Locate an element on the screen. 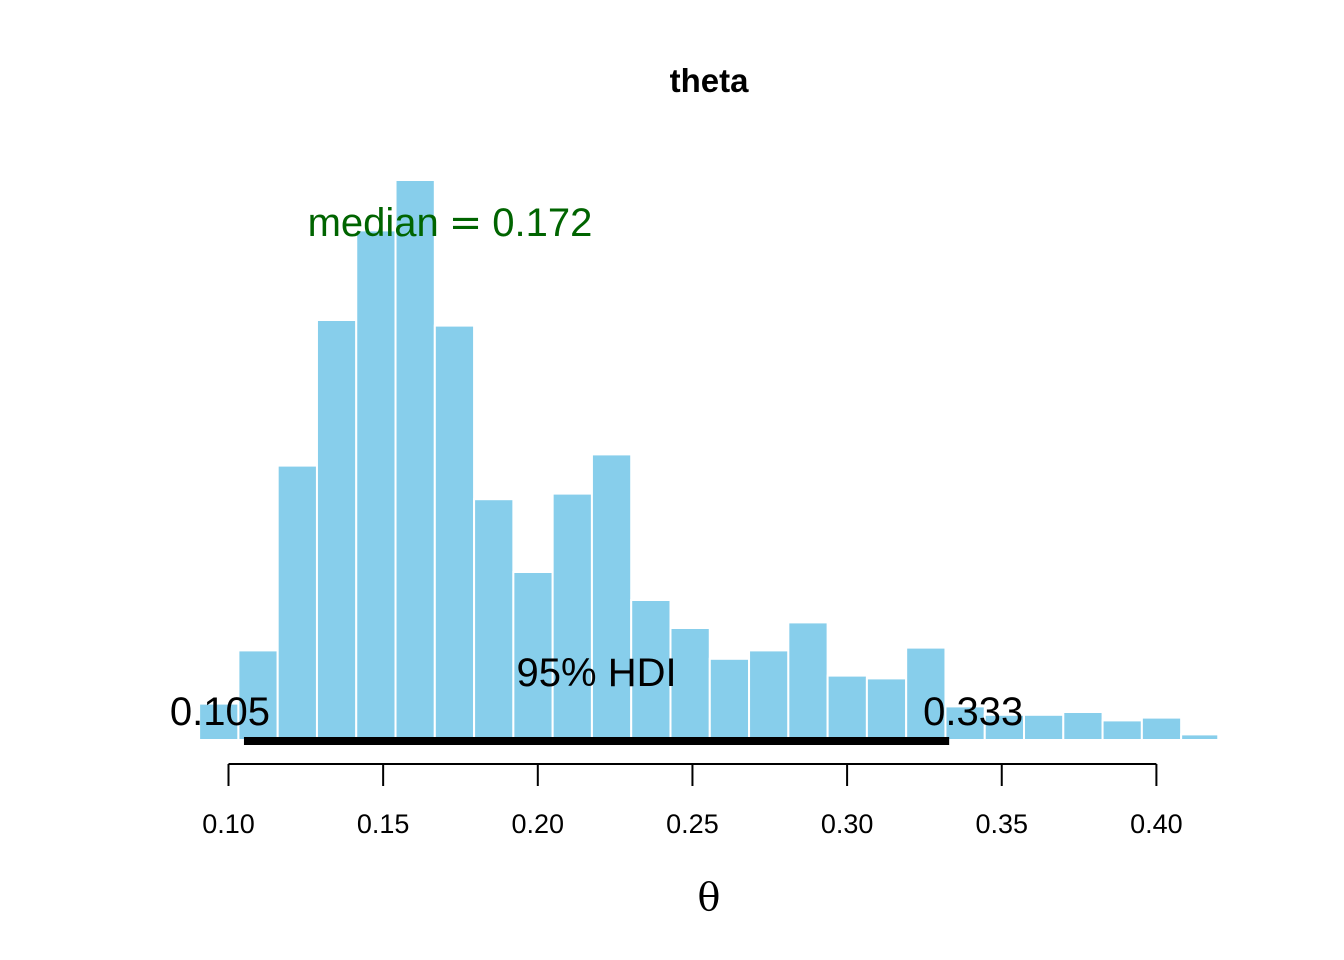 This screenshot has width=1344, height=960. median-value: 0.172 is located at coordinates (542, 223).